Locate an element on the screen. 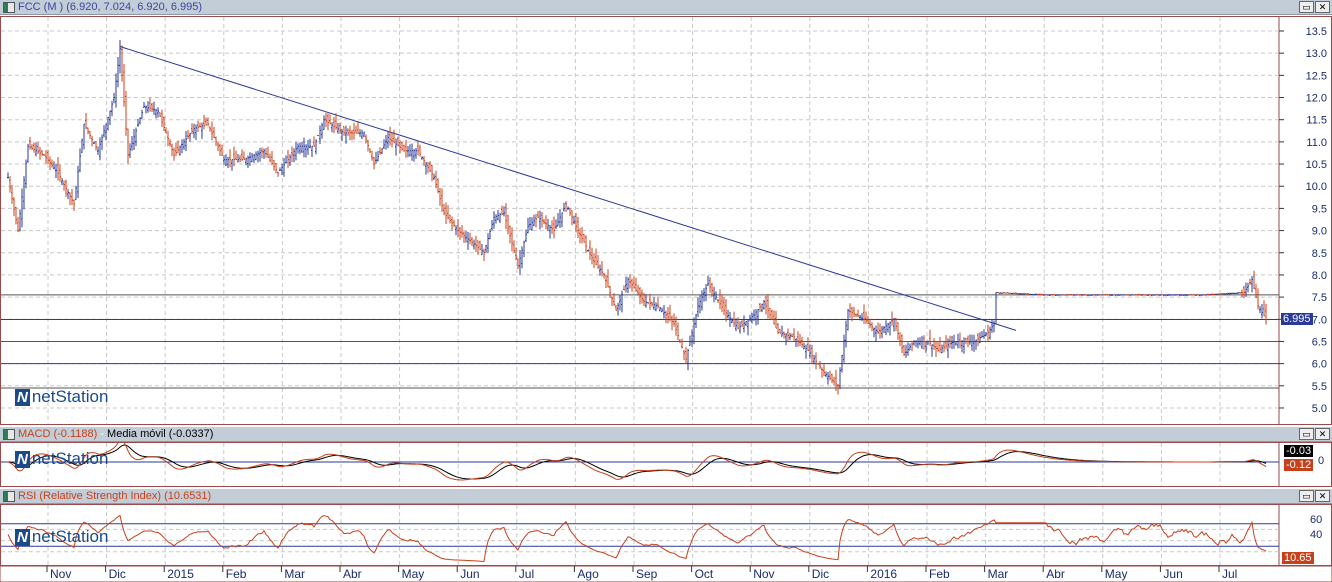 Image resolution: width=1332 pixels, height=582 pixels. y-tick-label: 7.5 is located at coordinates (1319, 298).